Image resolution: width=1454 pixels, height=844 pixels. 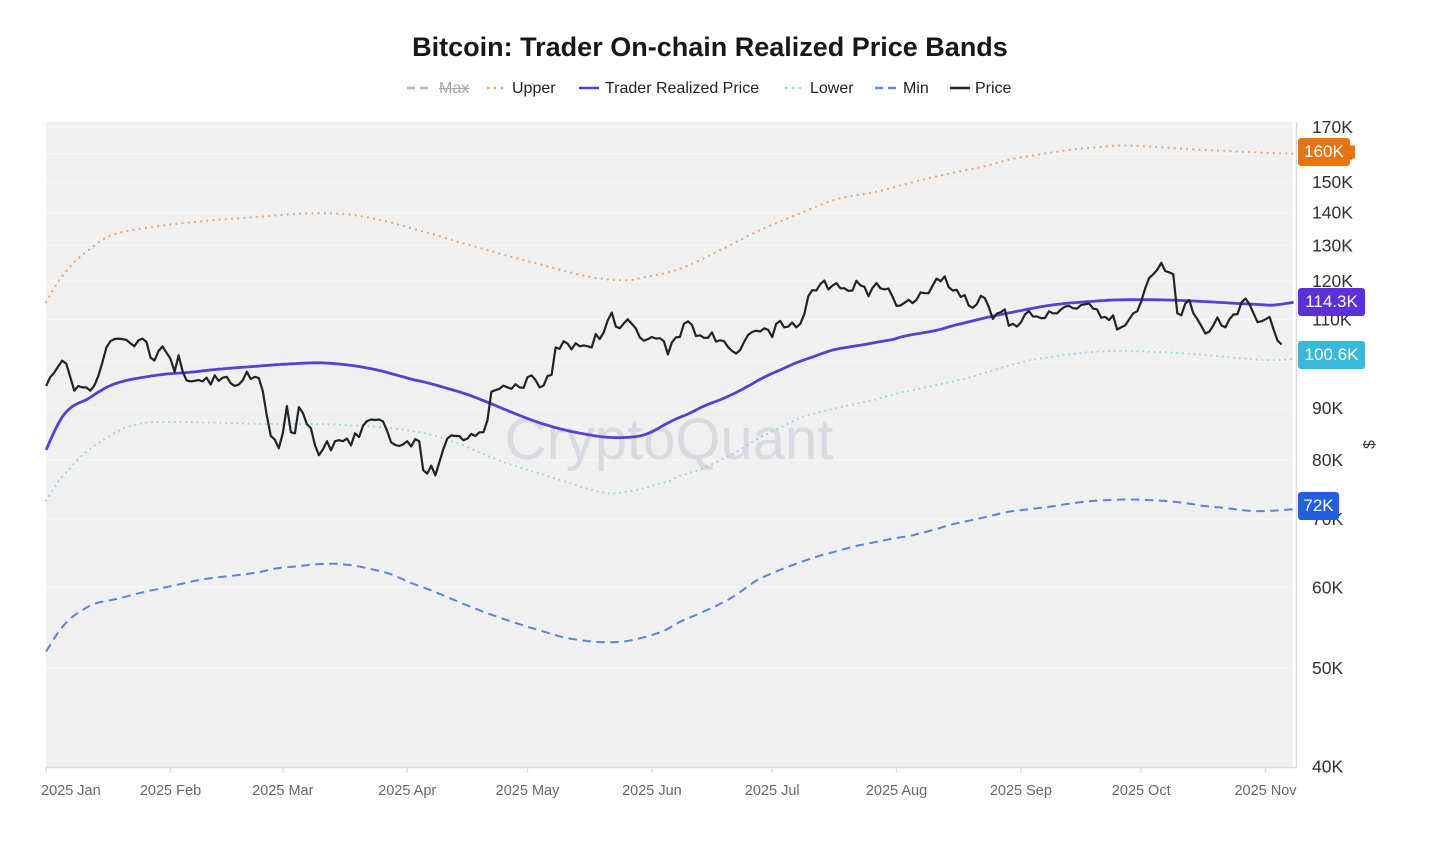 What do you see at coordinates (1332, 182) in the screenshot?
I see `svg-text: 150K` at bounding box center [1332, 182].